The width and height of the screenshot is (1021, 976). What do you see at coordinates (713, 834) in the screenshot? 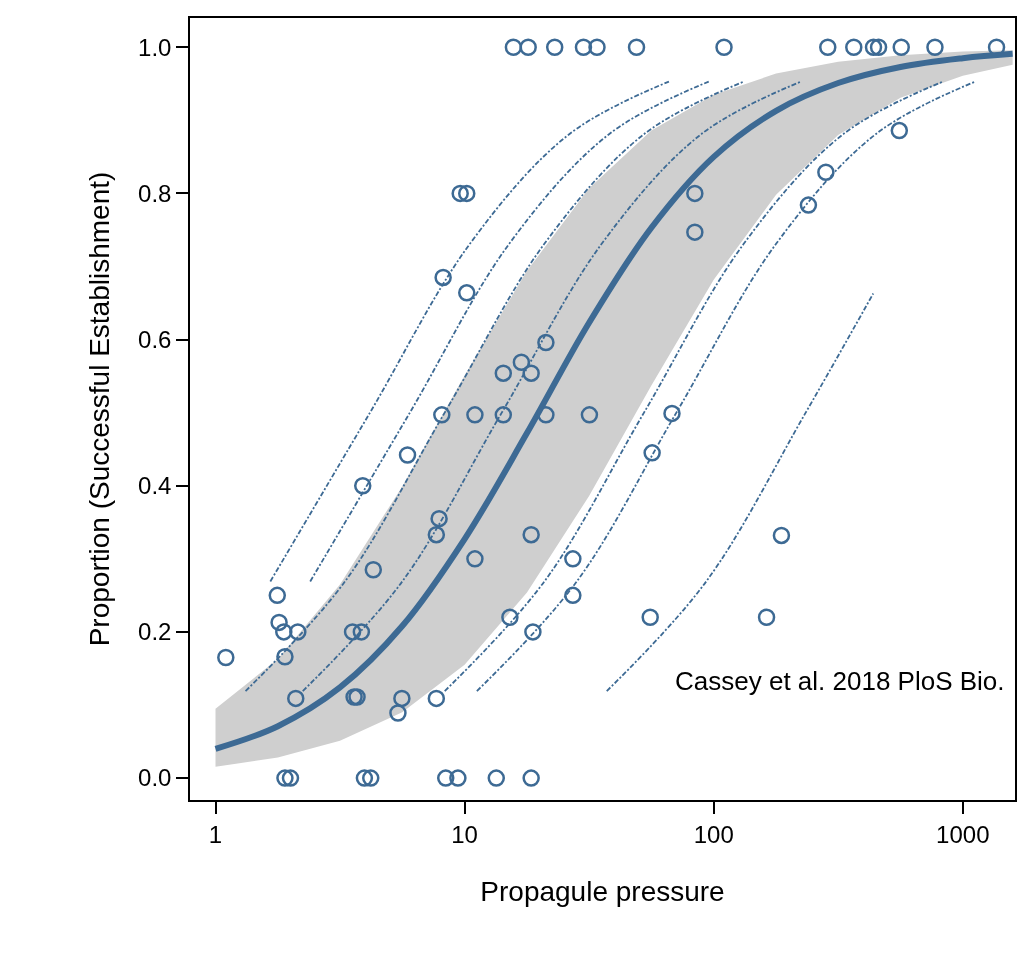
I see `x-tick-label: 100` at bounding box center [713, 834].